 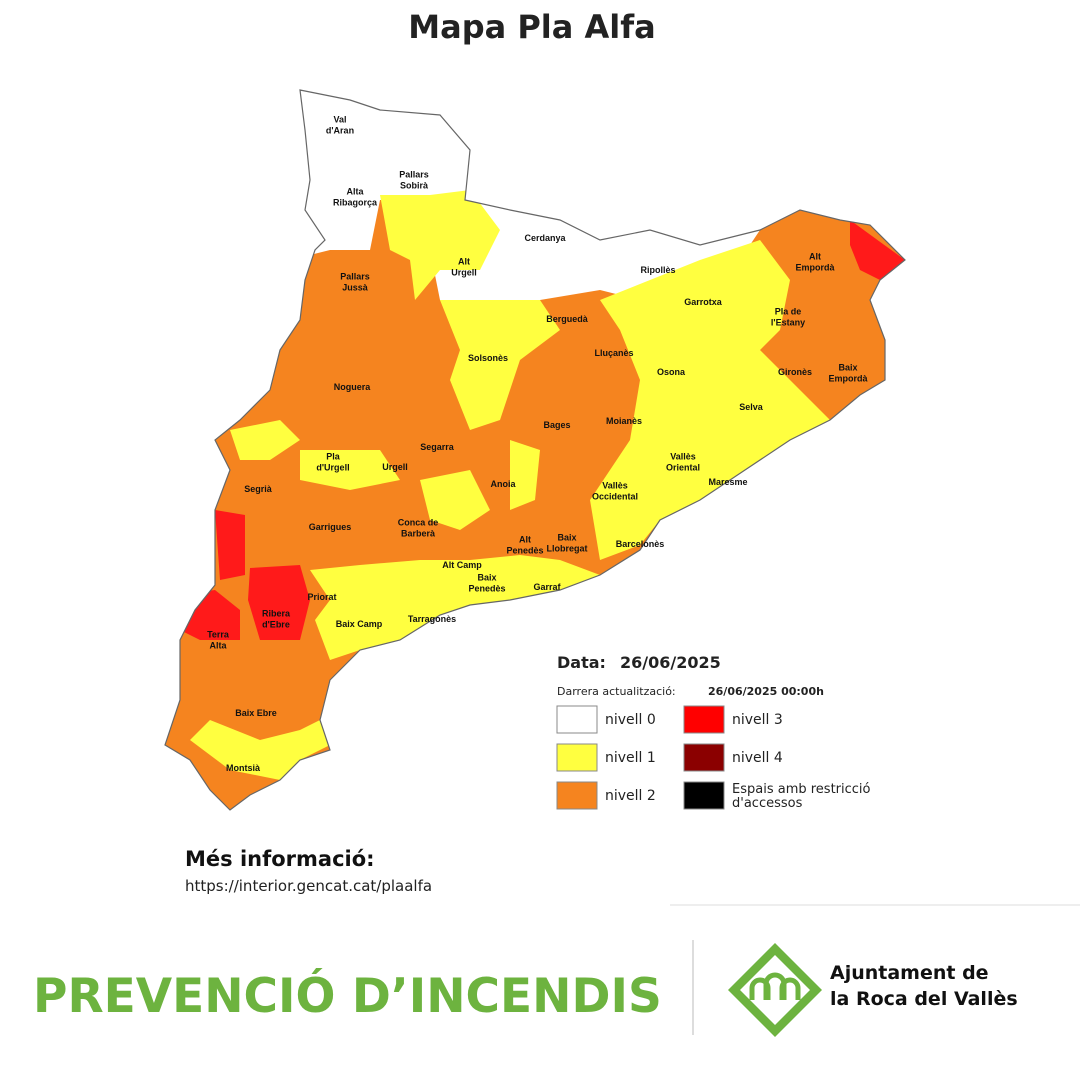 I want to click on legend-label: nivell 3, so click(x=757, y=720).